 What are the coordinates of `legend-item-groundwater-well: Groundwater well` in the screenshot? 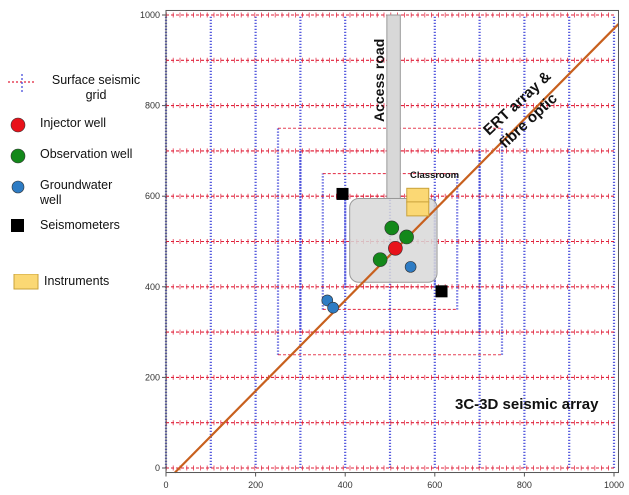 It's located at (58, 193).